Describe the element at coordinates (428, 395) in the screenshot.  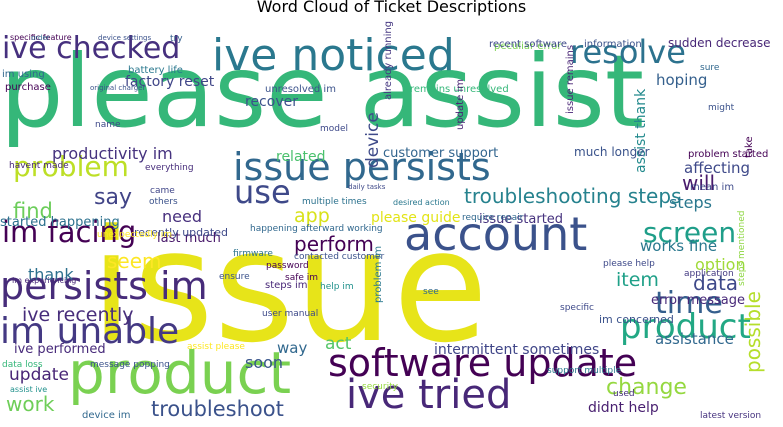
I see `cloud-word: ive tried` at that location.